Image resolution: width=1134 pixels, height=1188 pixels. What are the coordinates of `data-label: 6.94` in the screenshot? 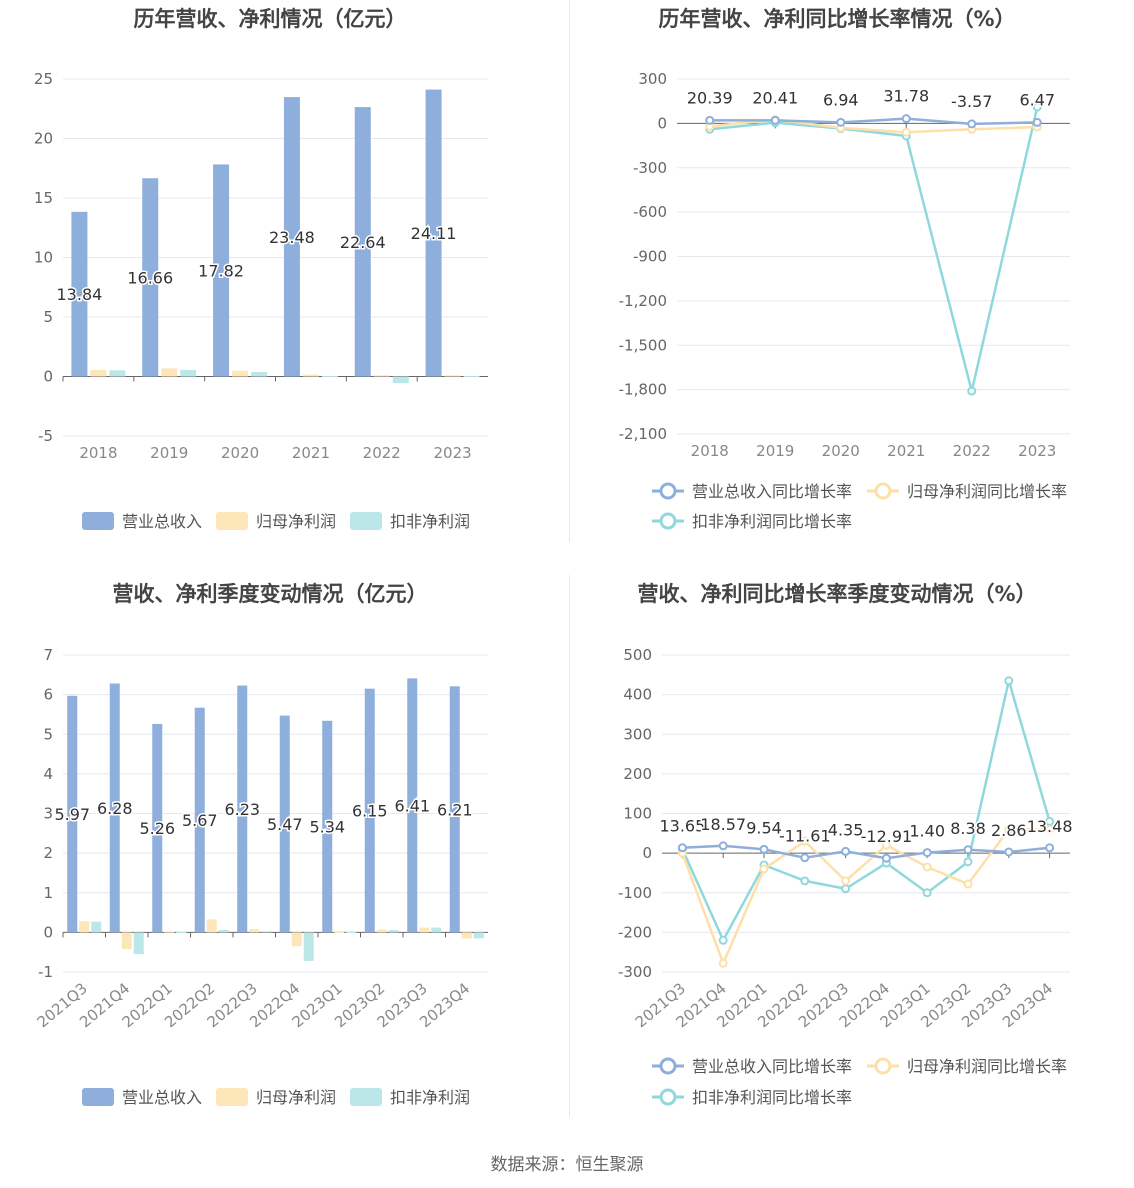 It's located at (841, 99).